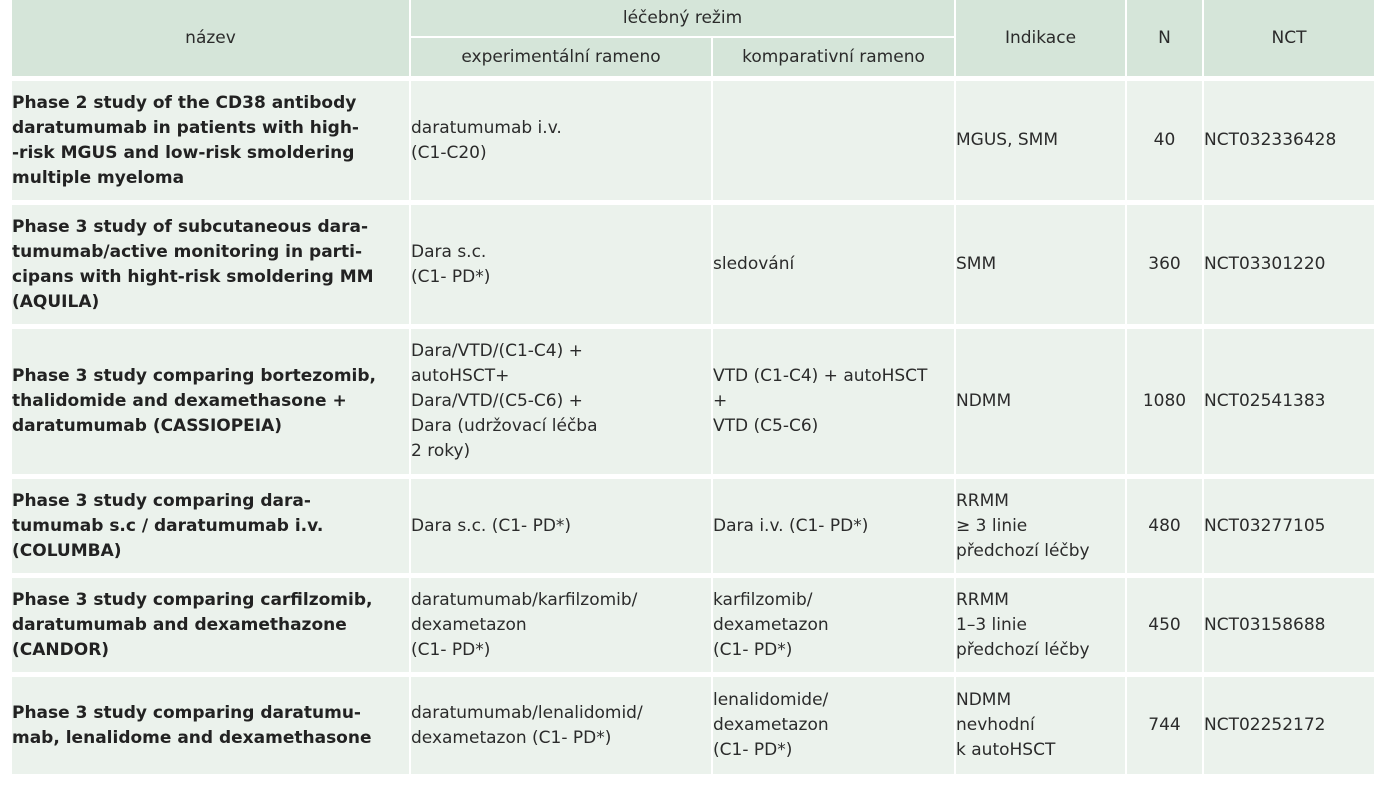 Image resolution: width=1381 pixels, height=800 pixels. I want to click on cell-indication: NDMM, so click(1039, 399).